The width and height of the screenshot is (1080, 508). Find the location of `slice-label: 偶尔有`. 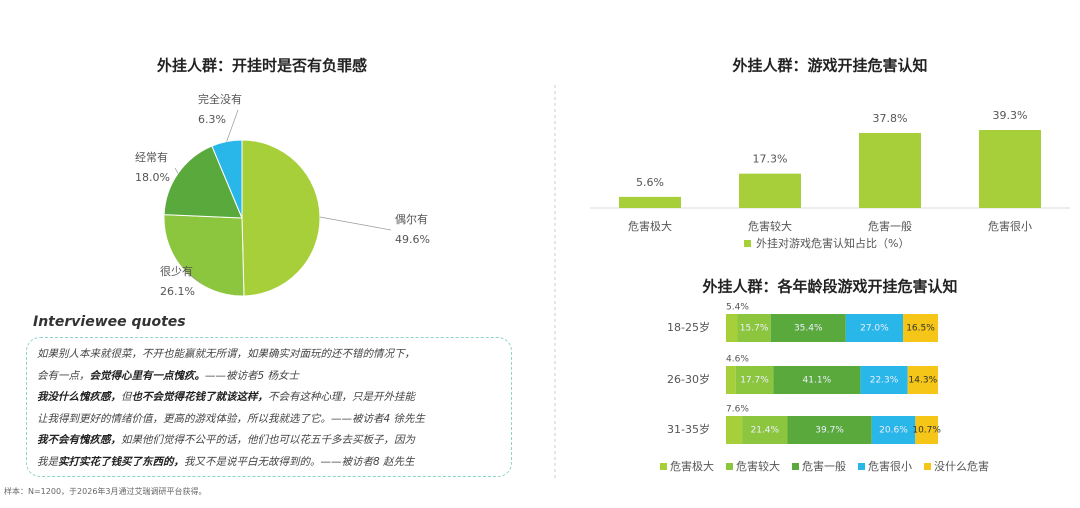

slice-label: 偶尔有 is located at coordinates (411, 219).